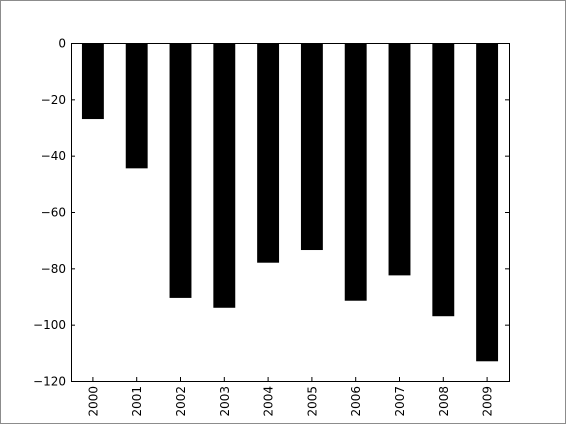  I want to click on bar-2000, so click(92, 81).